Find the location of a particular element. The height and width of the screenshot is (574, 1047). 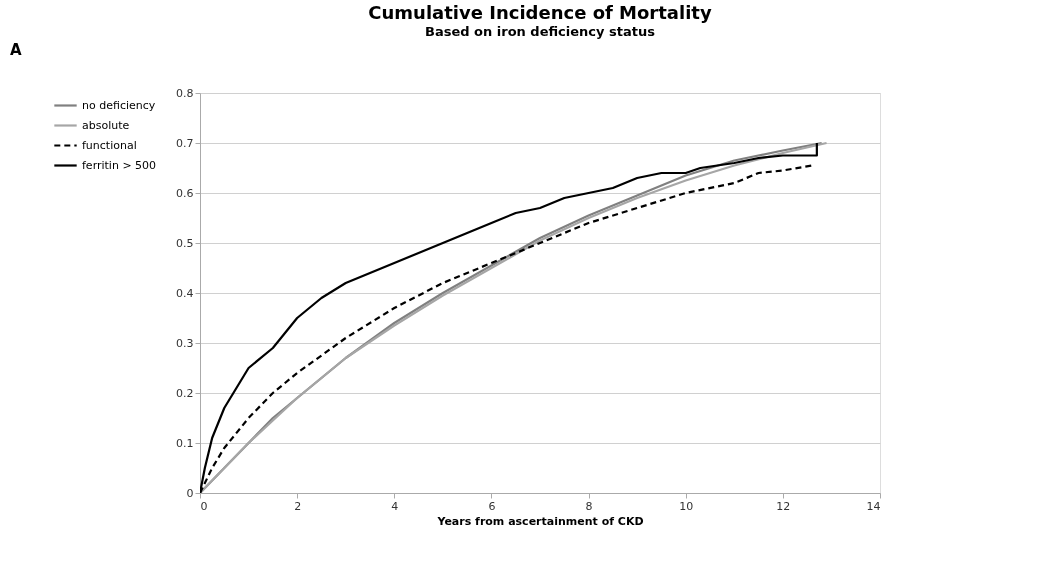

y-tick-label: 0.3 is located at coordinates (185, 343).